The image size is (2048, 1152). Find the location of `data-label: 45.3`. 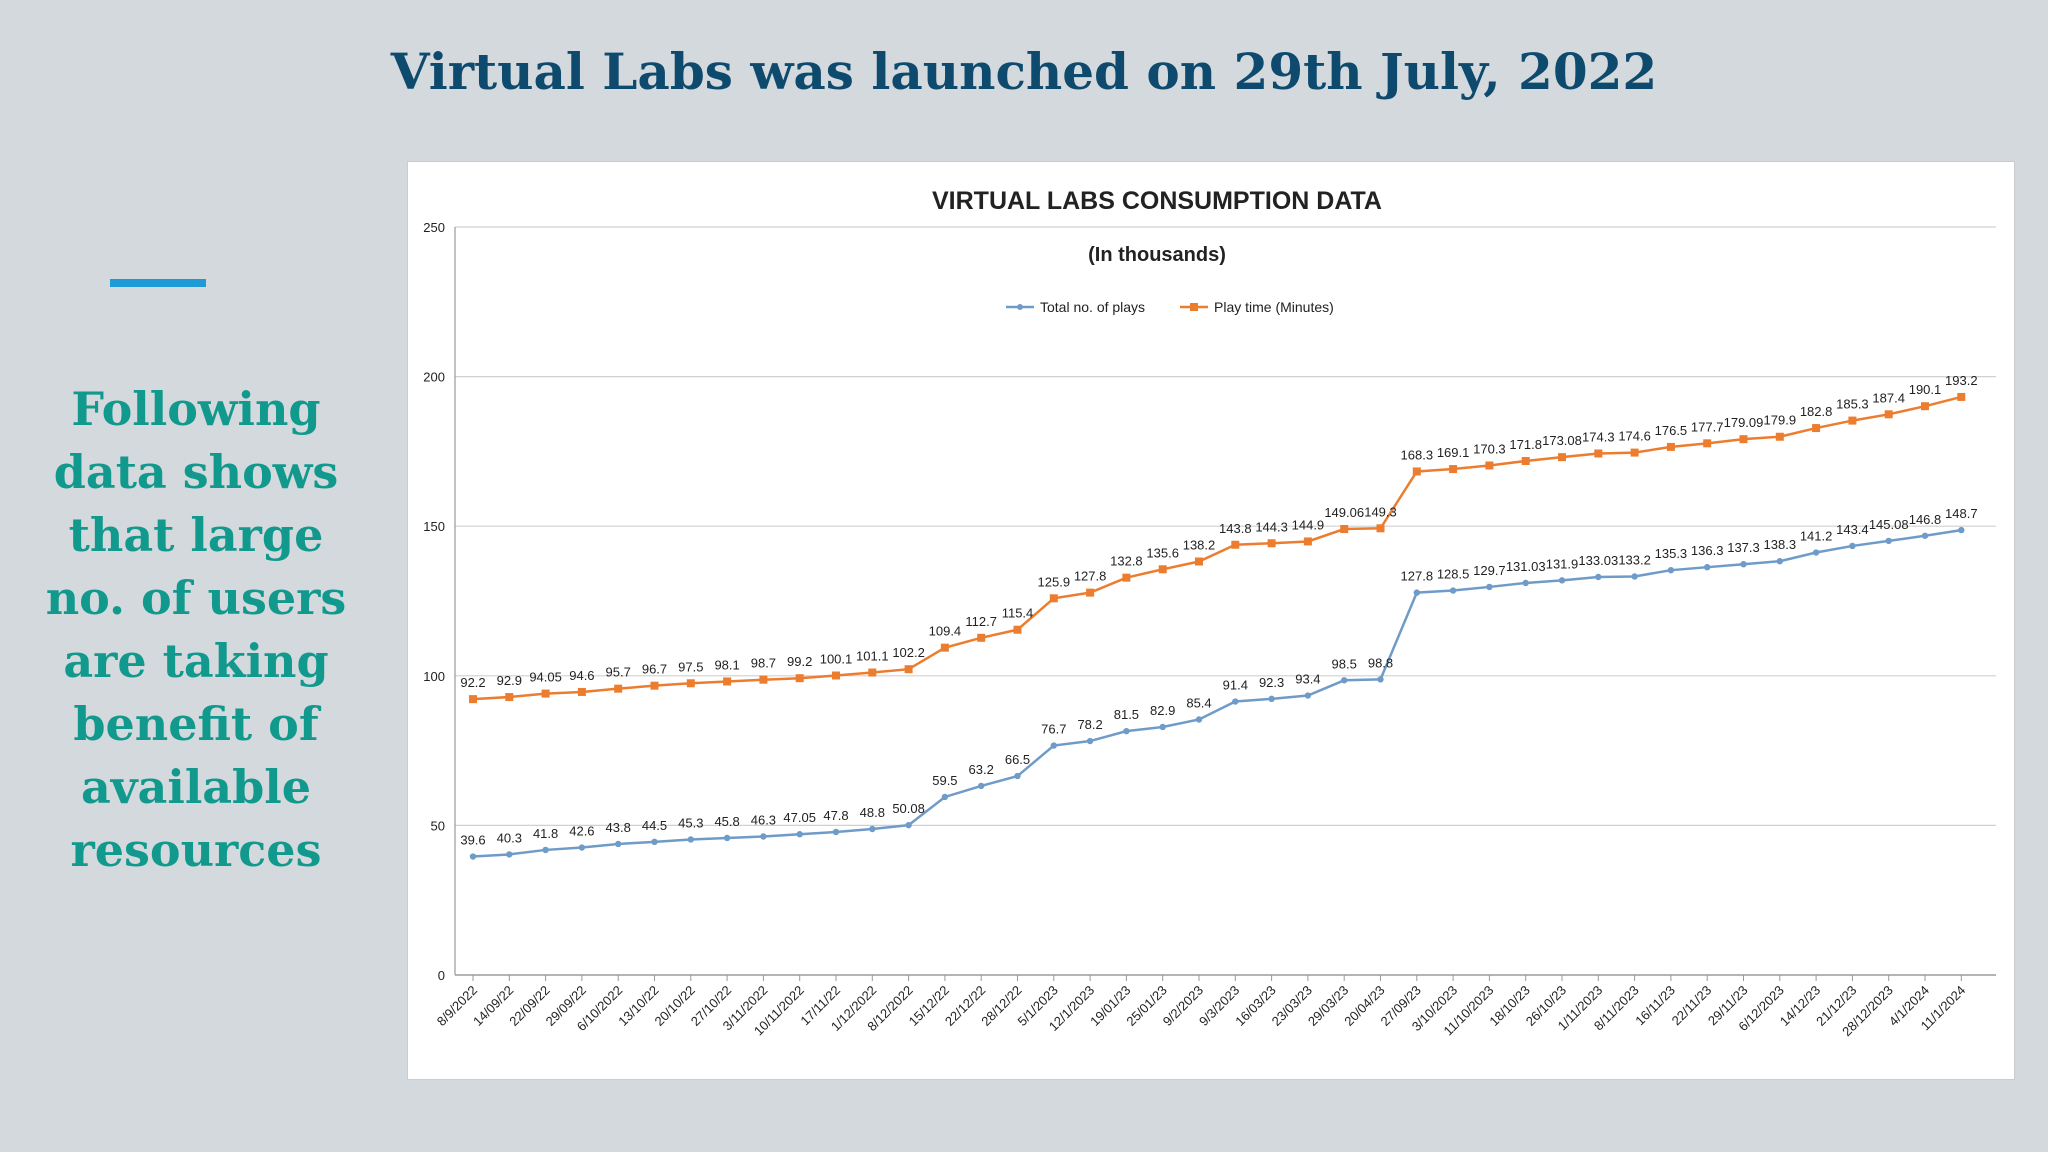

data-label: 45.3 is located at coordinates (690, 822).